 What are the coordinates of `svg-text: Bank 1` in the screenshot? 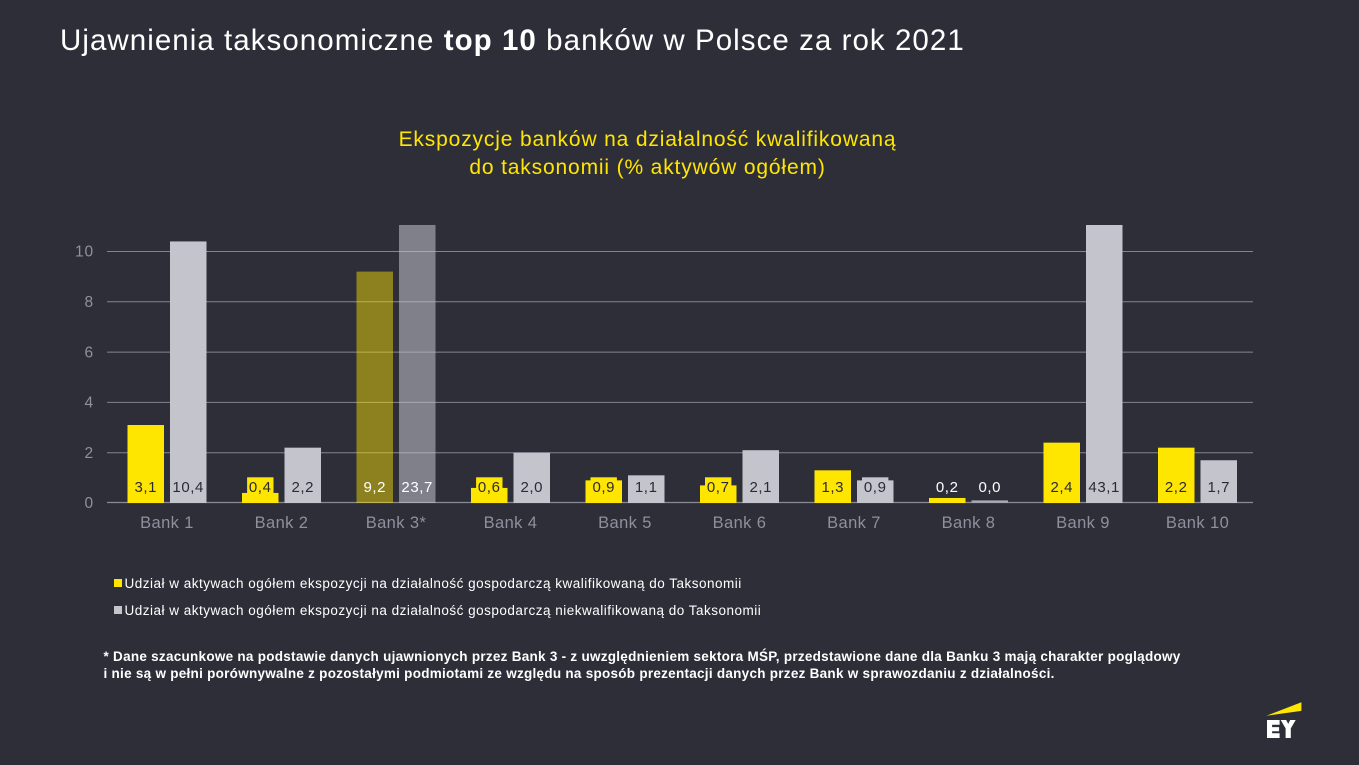 It's located at (167, 523).